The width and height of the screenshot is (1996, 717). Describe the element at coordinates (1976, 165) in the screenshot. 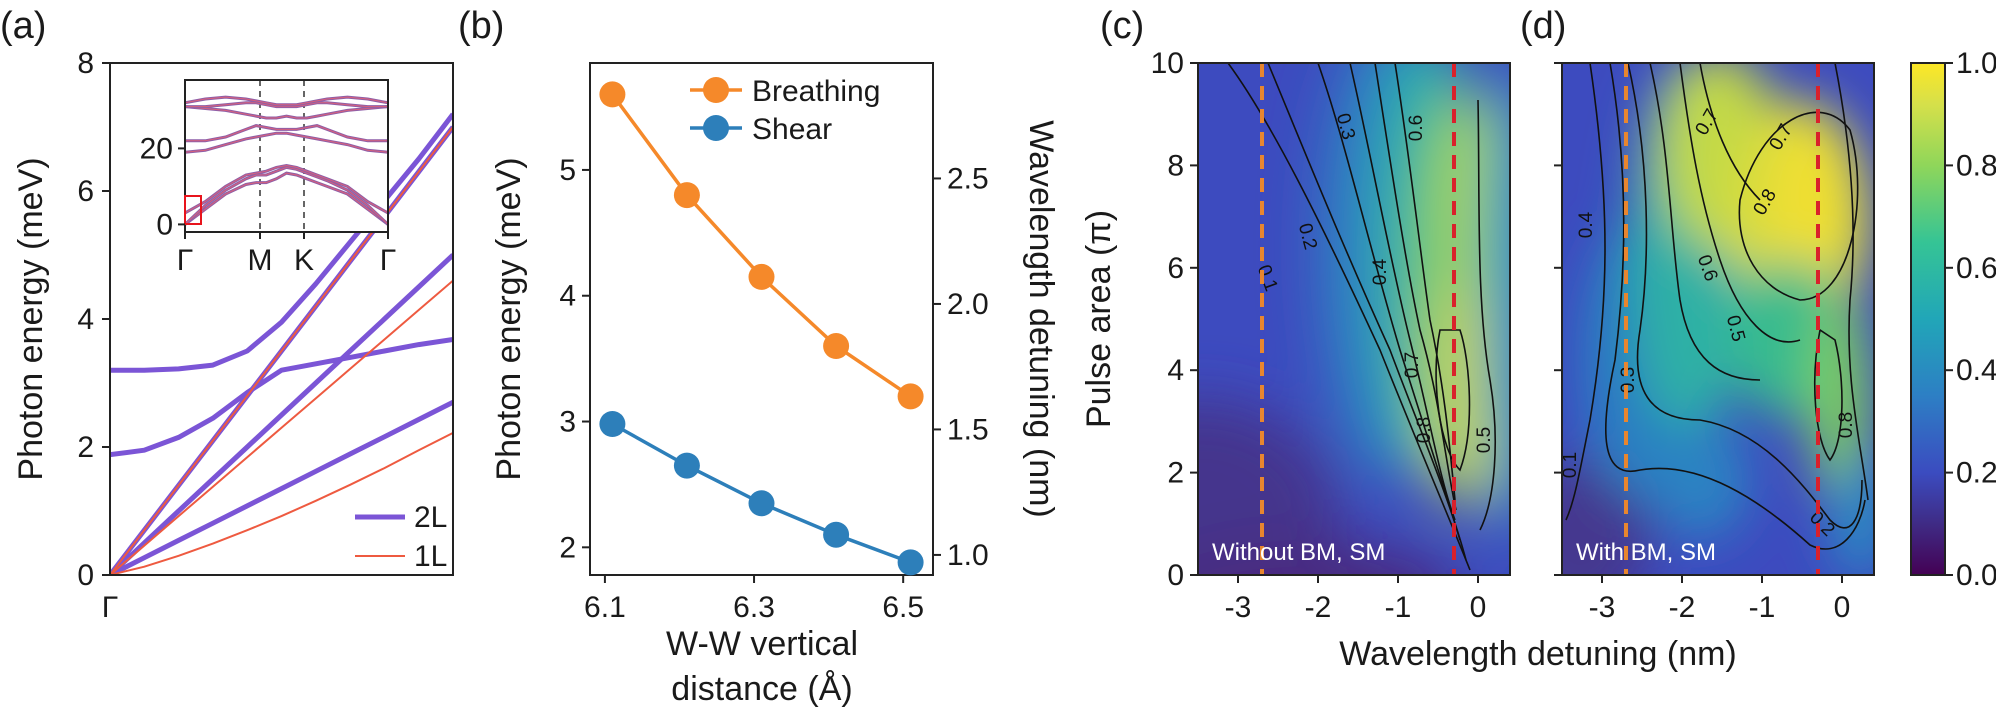

I see `colorbar-tick-label: 0.8` at that location.